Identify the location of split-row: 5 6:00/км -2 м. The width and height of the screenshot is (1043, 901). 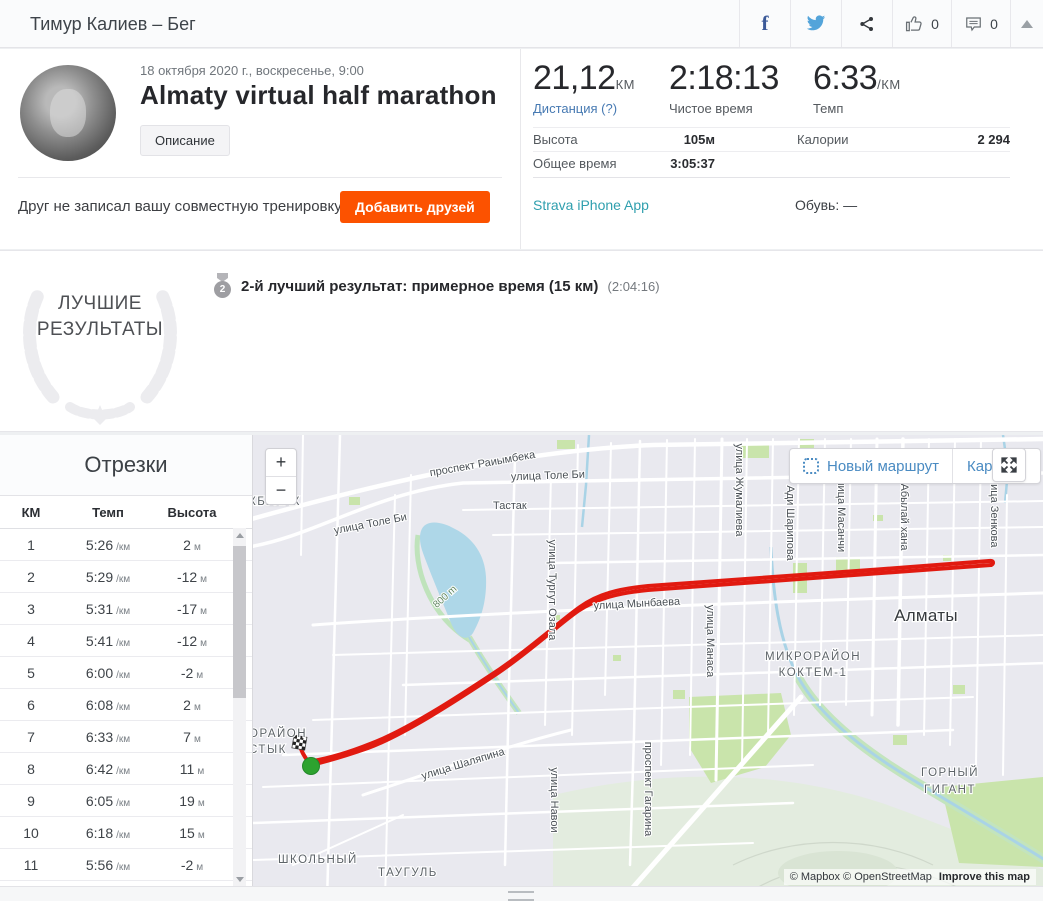
(126, 673).